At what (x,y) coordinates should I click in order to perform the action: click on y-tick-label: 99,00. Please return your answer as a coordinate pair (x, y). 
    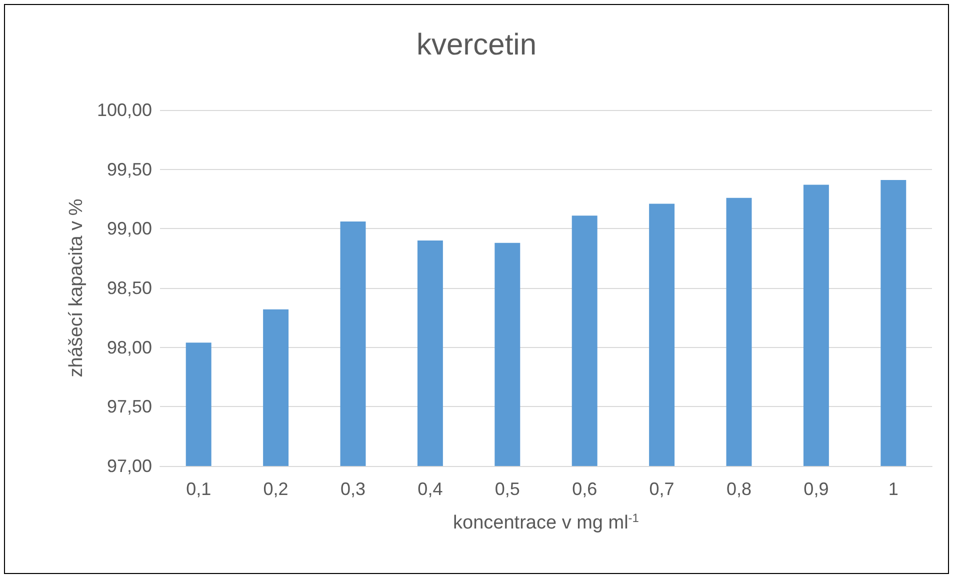
    Looking at the image, I should click on (129, 228).